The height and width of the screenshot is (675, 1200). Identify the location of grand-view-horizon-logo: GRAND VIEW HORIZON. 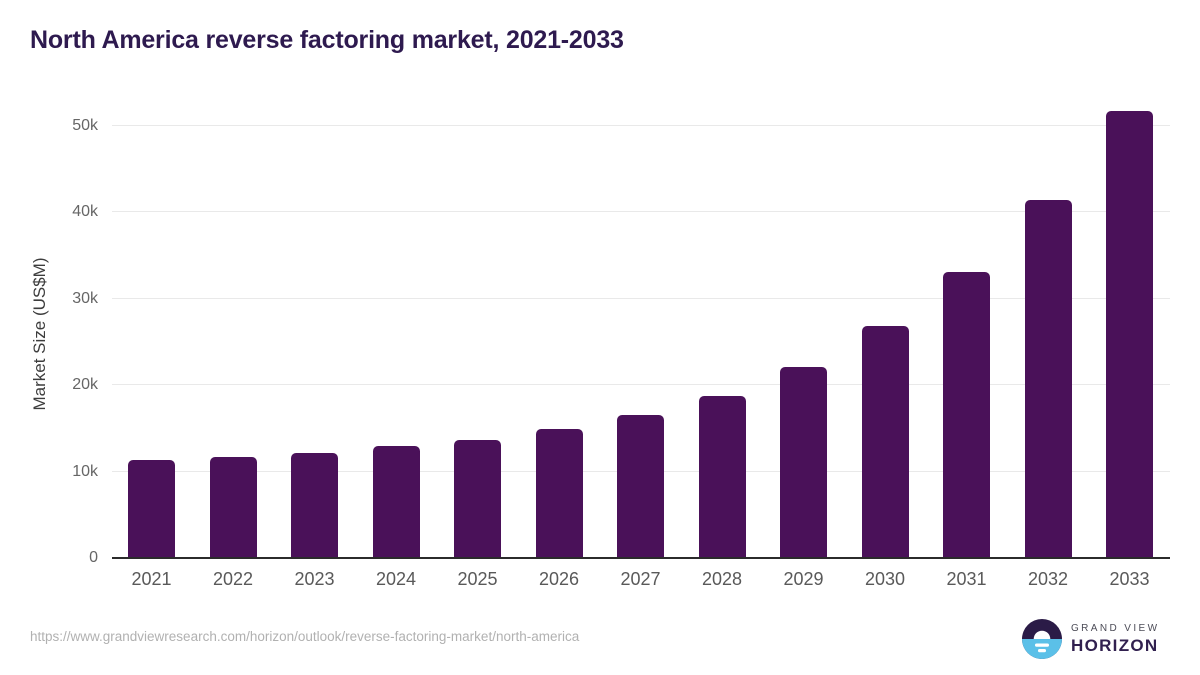
(1090, 639).